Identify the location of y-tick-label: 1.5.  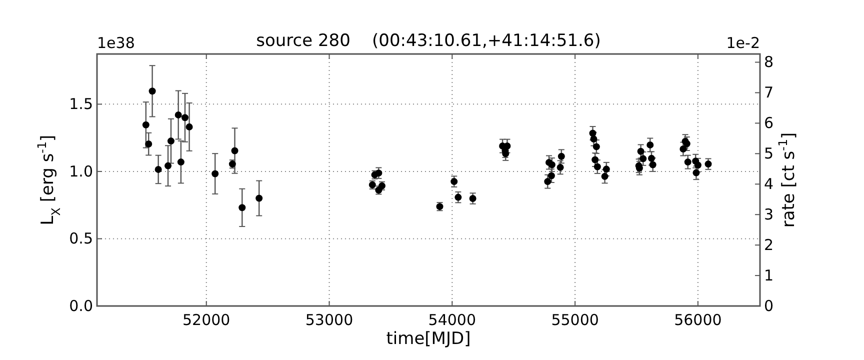
(81, 104).